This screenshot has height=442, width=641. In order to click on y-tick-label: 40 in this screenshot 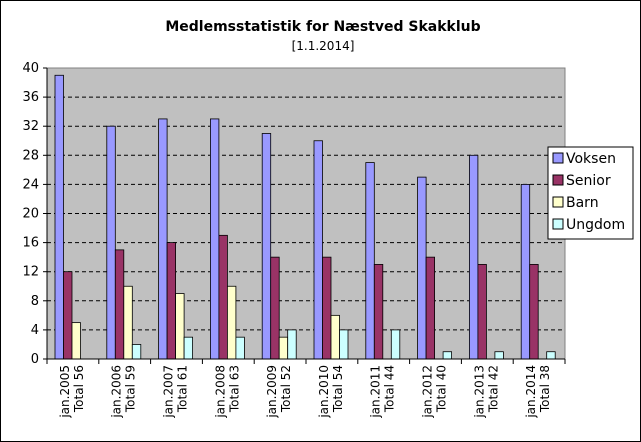, I will do `click(30, 68)`.